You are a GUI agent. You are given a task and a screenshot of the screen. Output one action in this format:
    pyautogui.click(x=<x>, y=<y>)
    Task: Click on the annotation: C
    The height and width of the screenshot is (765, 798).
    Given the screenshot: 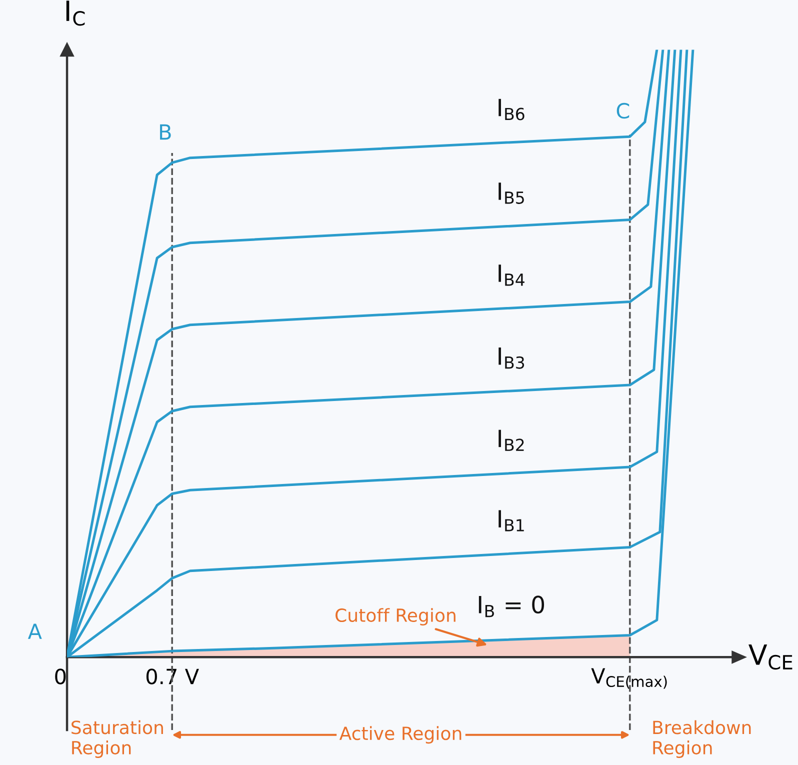 What is the action you would take?
    pyautogui.click(x=623, y=110)
    